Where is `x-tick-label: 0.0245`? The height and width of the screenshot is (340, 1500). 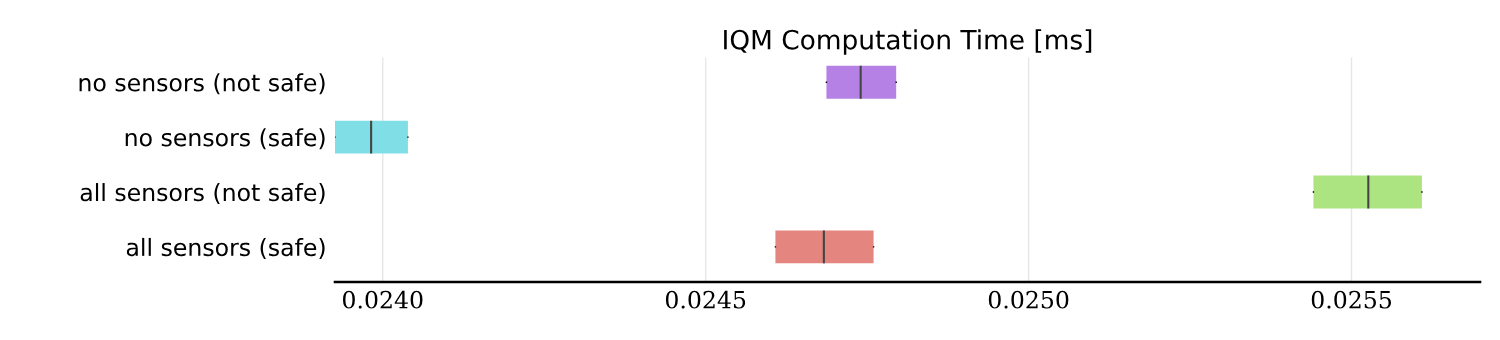 x-tick-label: 0.0245 is located at coordinates (705, 299).